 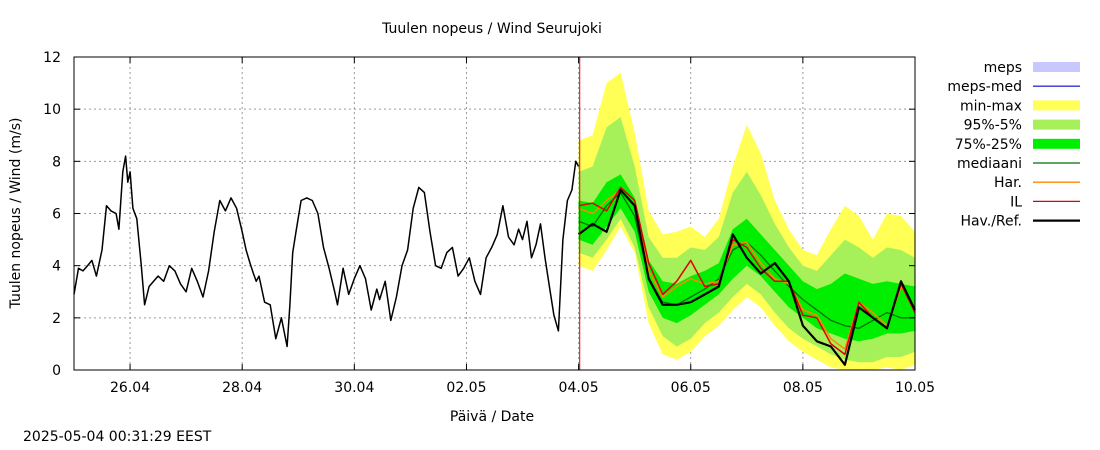 I want to click on line-hav-ref, so click(x=746, y=277).